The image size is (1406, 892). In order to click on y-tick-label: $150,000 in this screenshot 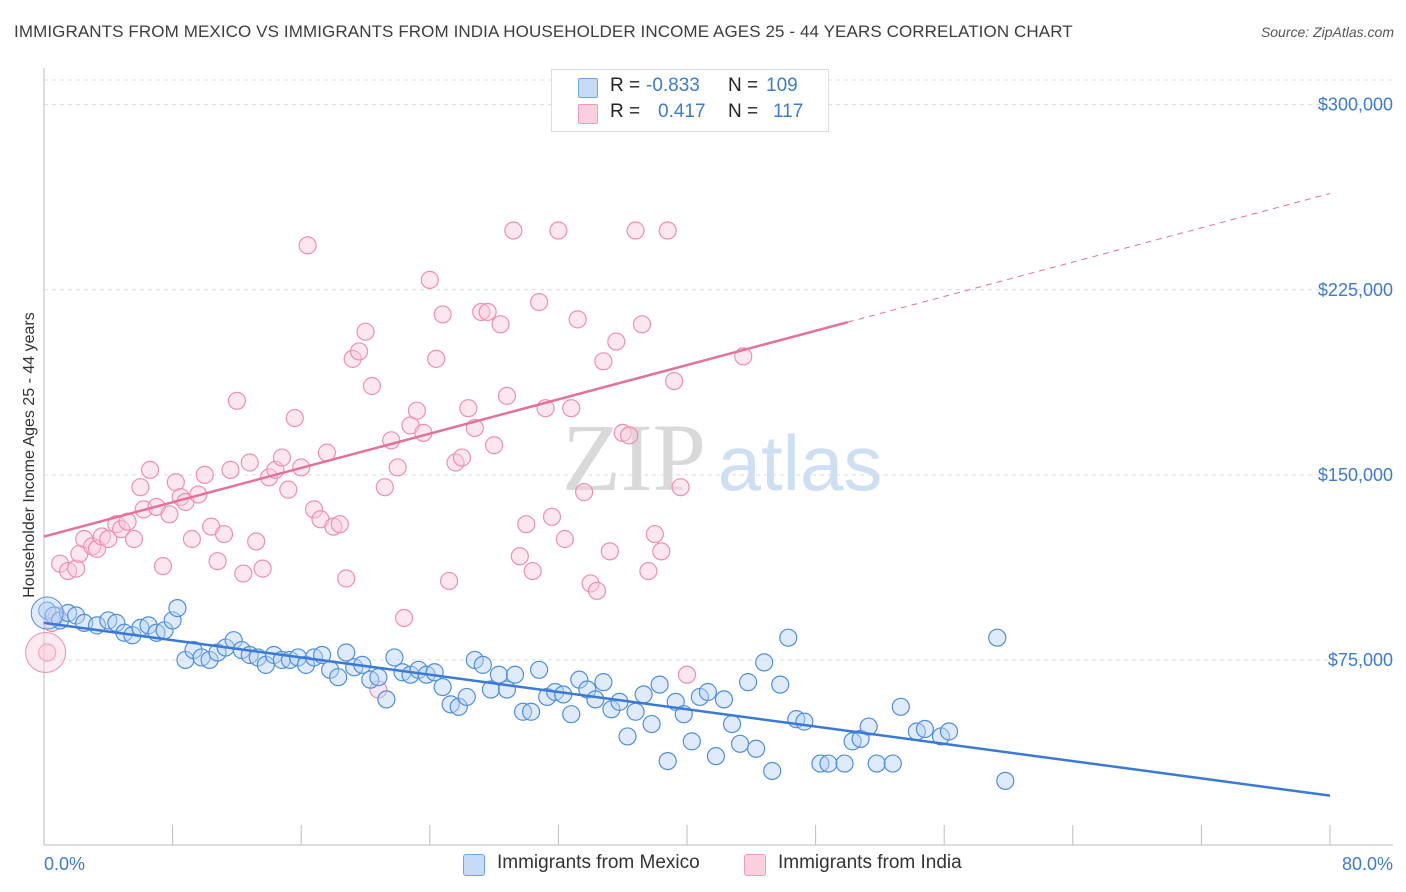, I will do `click(1355, 475)`.